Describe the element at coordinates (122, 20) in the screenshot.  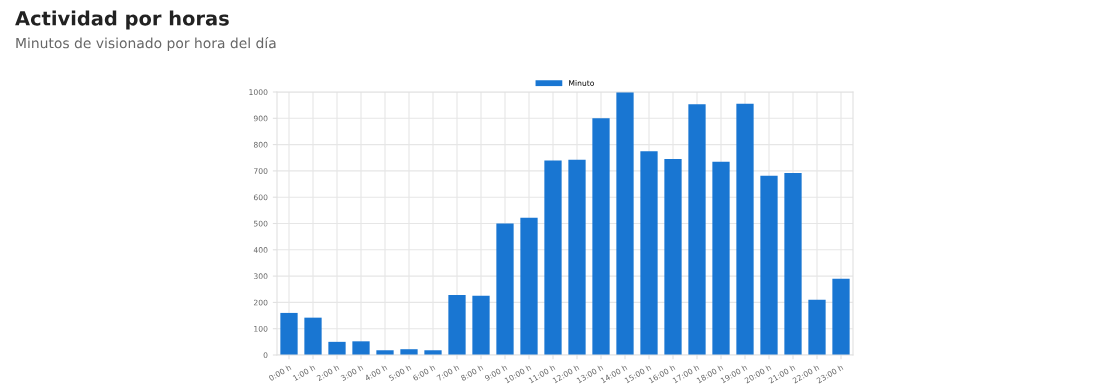
I see `chart-title: Actividad por horas` at that location.